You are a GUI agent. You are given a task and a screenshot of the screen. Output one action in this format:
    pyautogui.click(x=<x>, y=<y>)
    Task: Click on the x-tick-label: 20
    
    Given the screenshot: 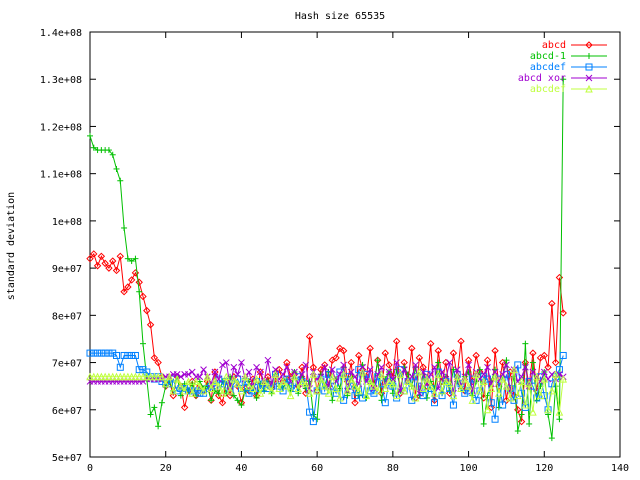 What is the action you would take?
    pyautogui.click(x=166, y=468)
    